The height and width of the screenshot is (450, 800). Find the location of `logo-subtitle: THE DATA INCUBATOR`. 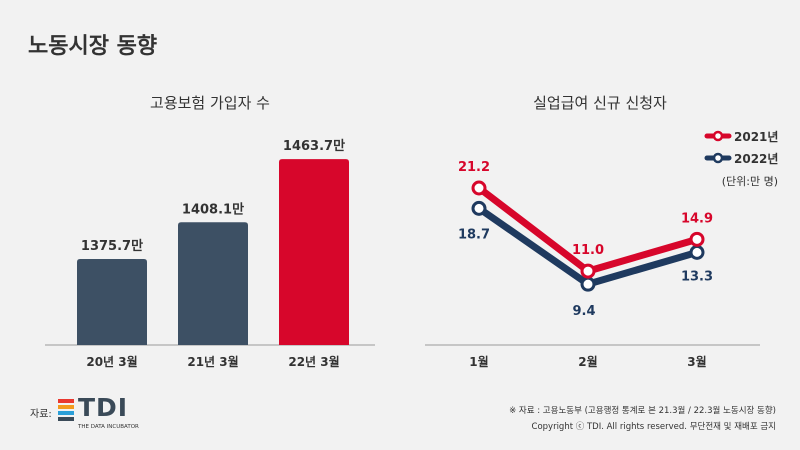

logo-subtitle: THE DATA INCUBATOR is located at coordinates (108, 427).